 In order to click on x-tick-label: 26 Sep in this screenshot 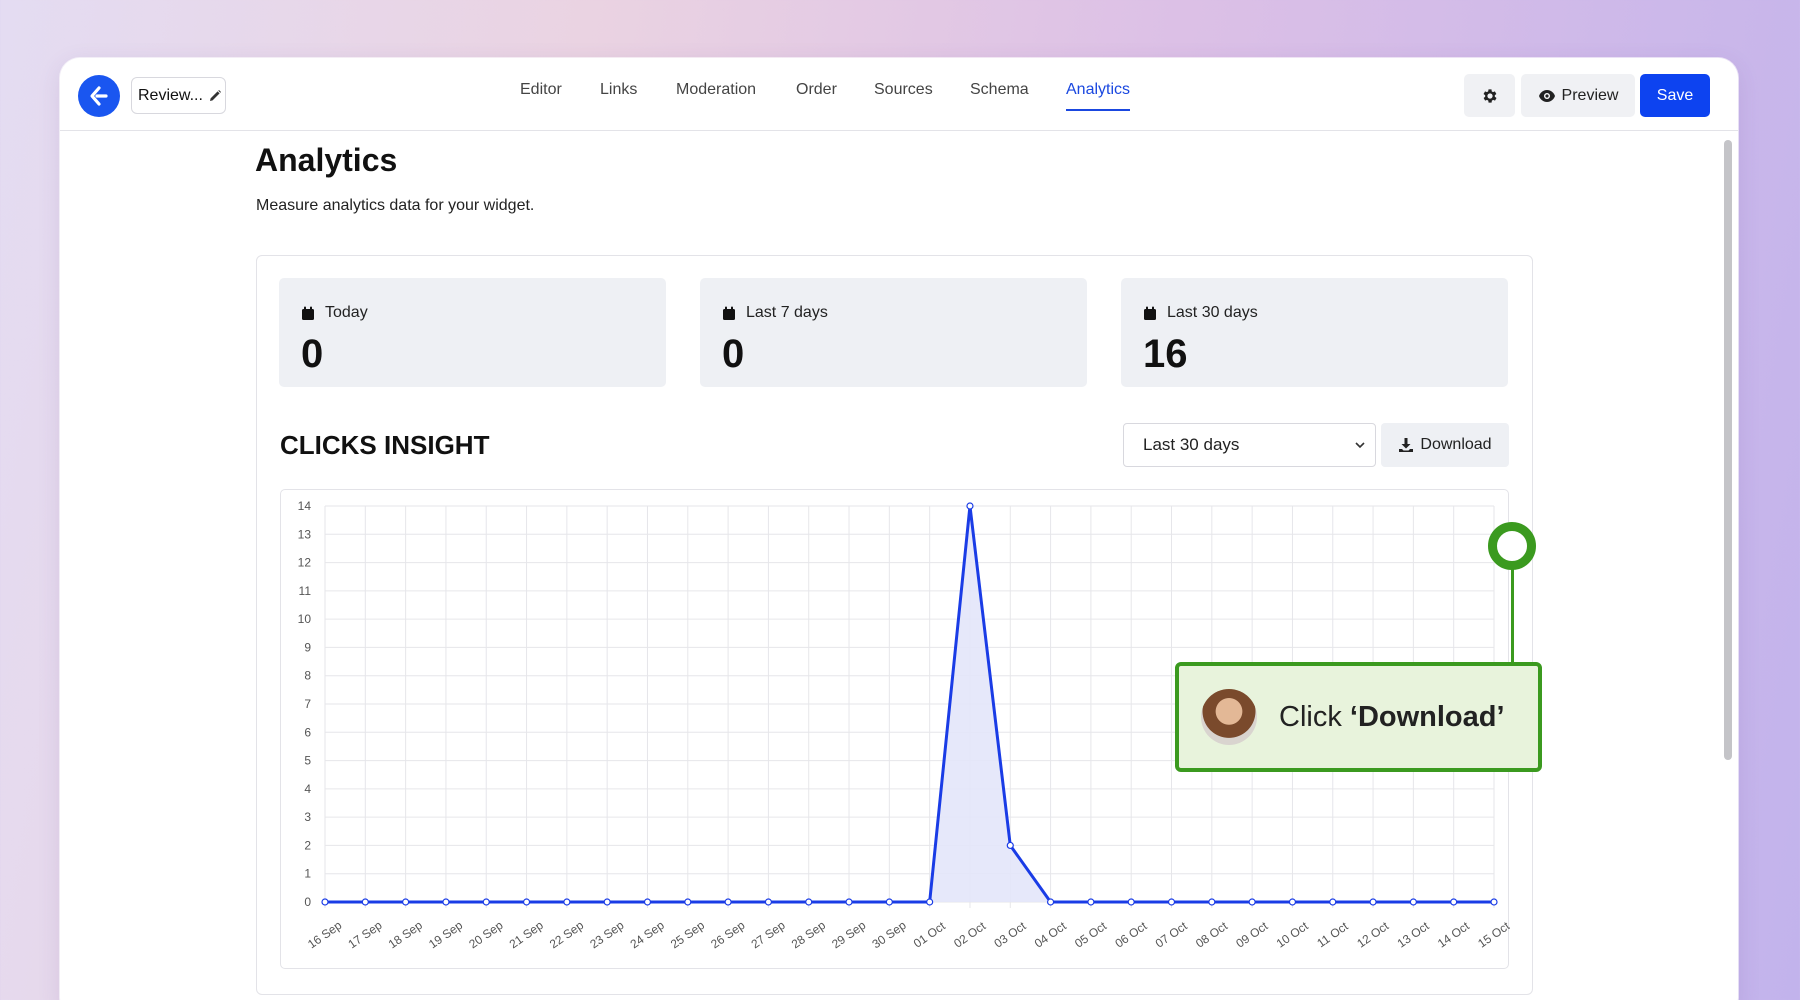, I will do `click(727, 934)`.